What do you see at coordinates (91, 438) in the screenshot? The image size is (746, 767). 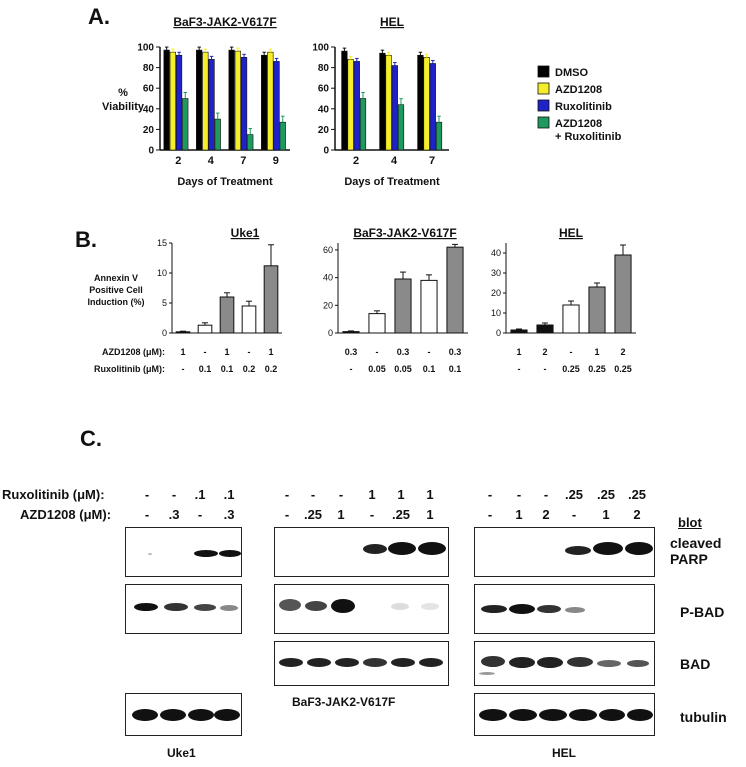 I see `panel-label-c: C.` at bounding box center [91, 438].